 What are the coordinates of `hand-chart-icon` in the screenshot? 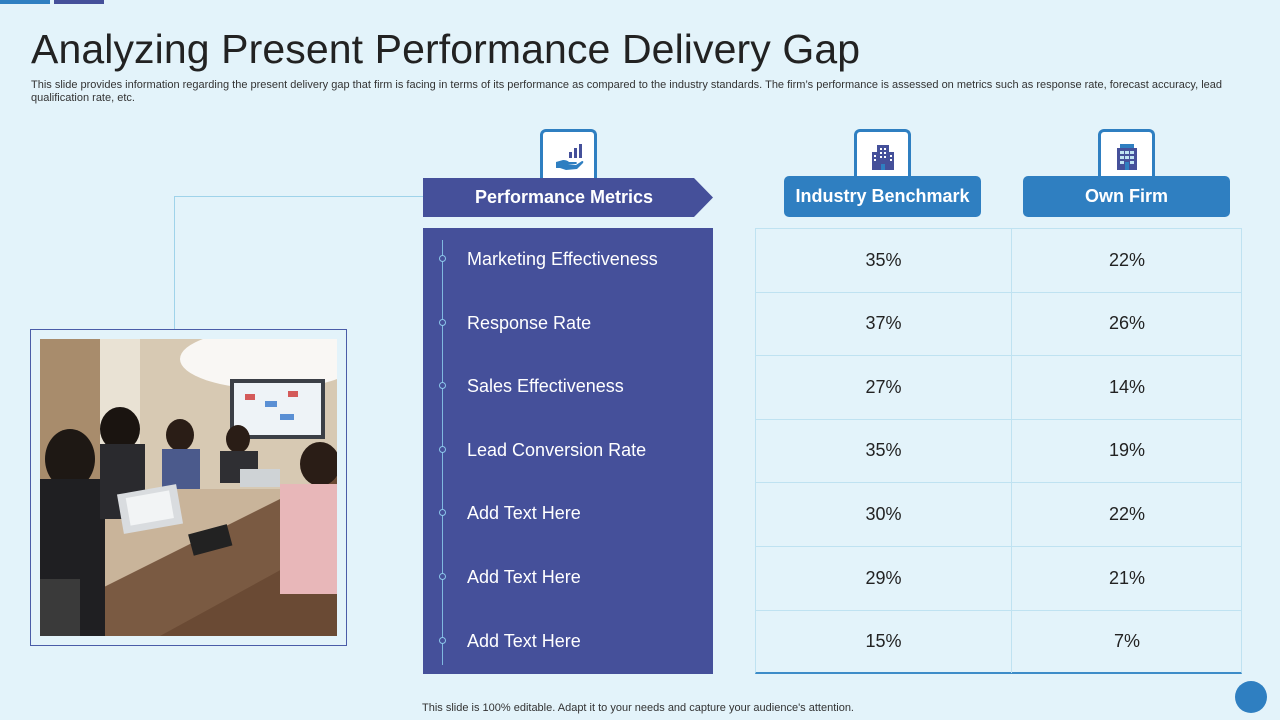 It's located at (568, 155).